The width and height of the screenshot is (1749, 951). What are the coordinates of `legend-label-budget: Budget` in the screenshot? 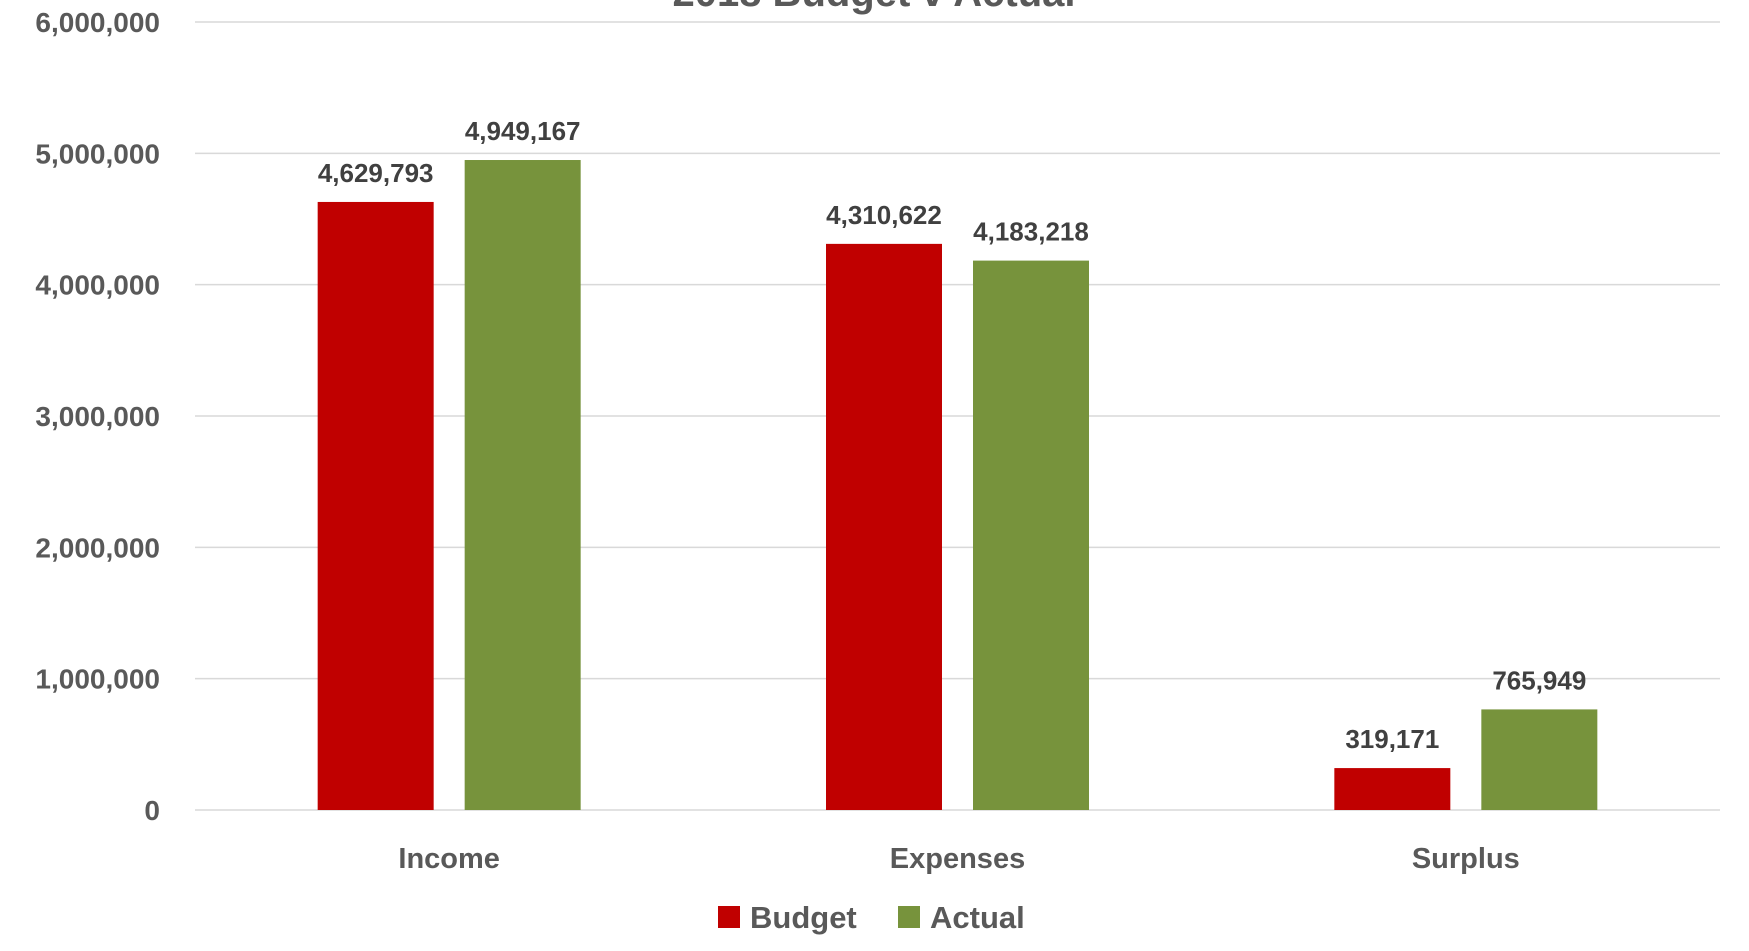 It's located at (803, 917).